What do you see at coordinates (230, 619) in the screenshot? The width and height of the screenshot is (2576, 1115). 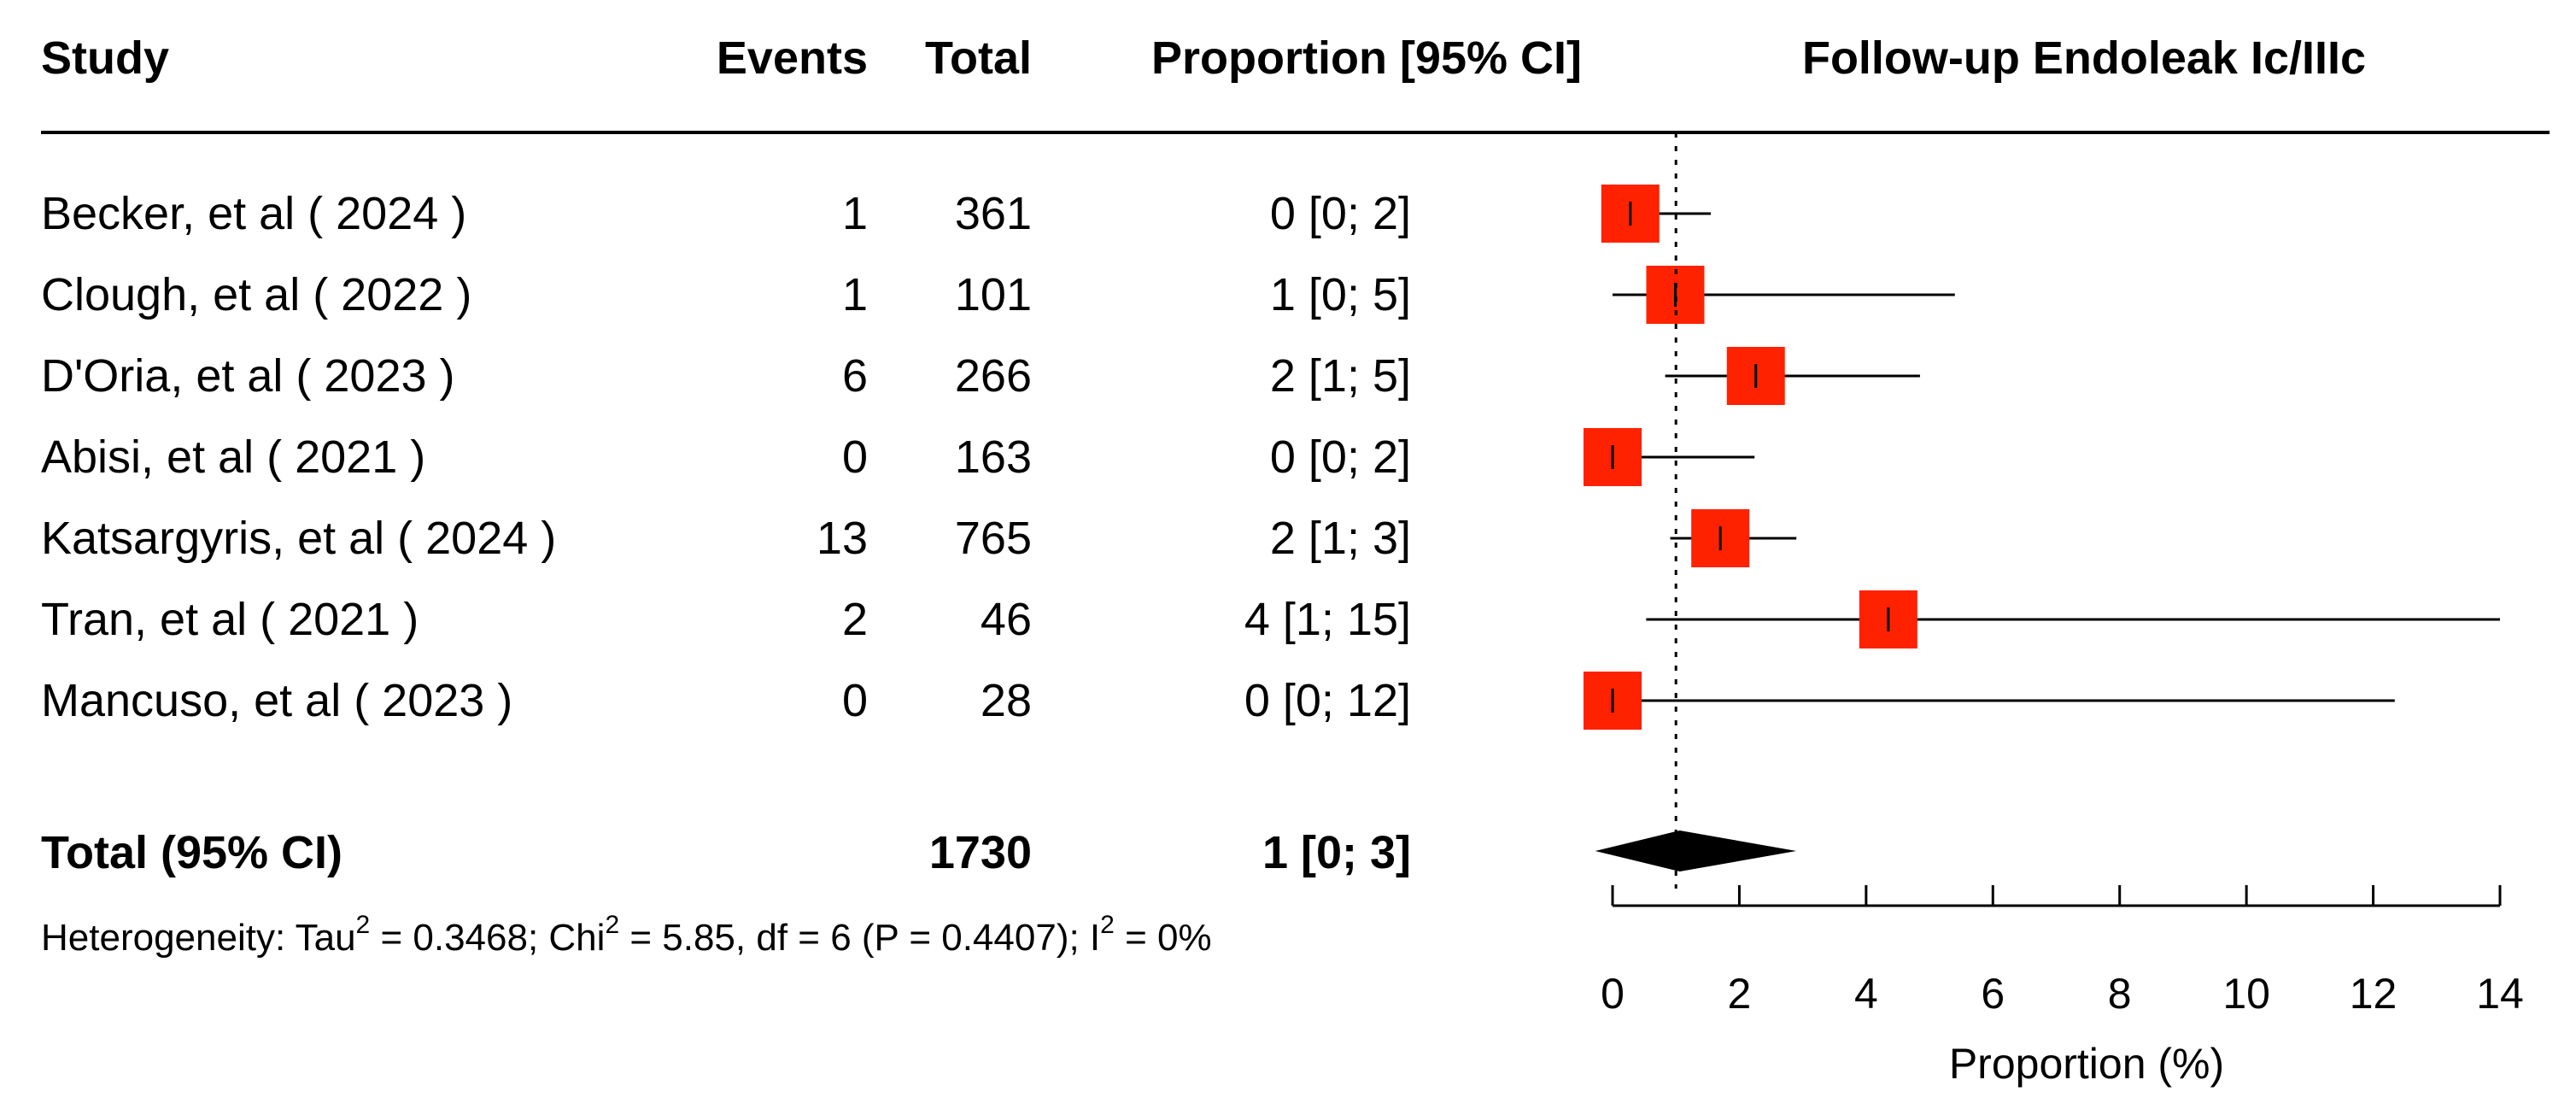 I see `study-name: Tran, et al ( 2021 )` at bounding box center [230, 619].